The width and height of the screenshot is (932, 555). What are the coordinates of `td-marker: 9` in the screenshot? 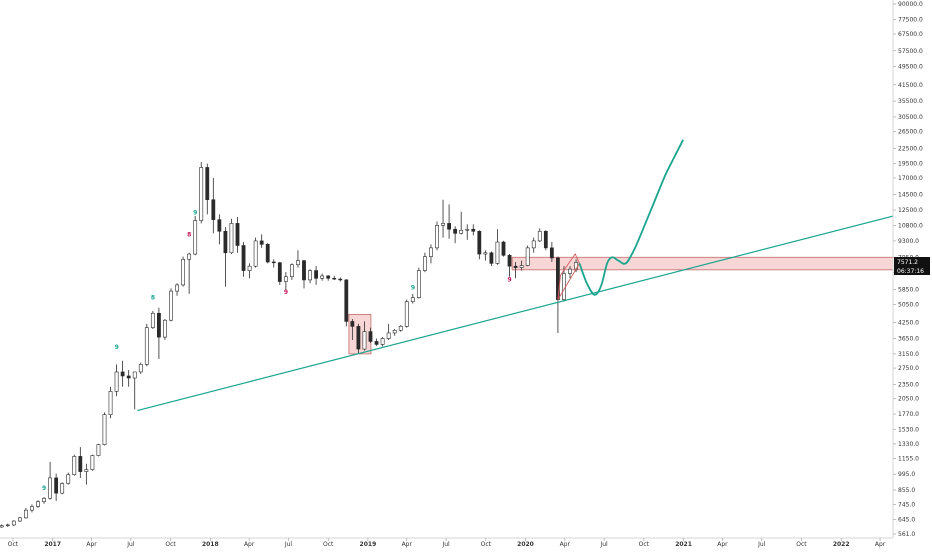 It's located at (510, 280).